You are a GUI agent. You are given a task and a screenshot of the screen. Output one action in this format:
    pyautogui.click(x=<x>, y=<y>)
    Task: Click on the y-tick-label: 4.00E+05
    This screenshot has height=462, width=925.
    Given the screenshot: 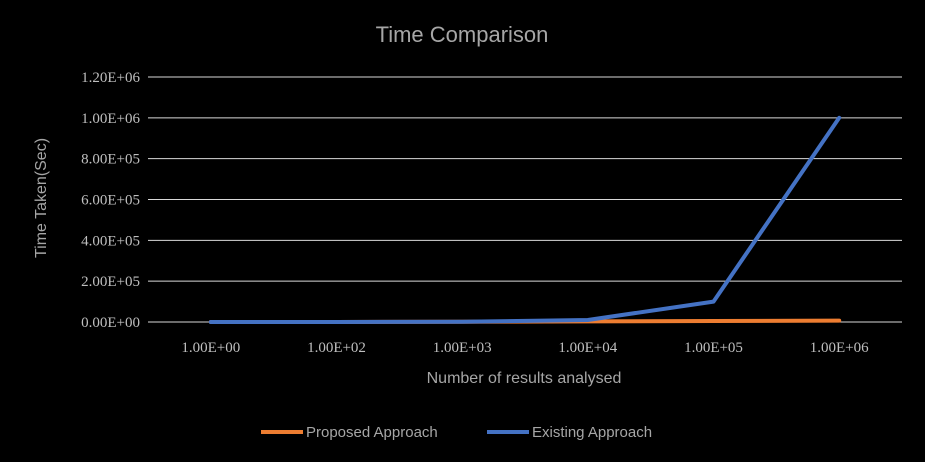 What is the action you would take?
    pyautogui.click(x=110, y=241)
    